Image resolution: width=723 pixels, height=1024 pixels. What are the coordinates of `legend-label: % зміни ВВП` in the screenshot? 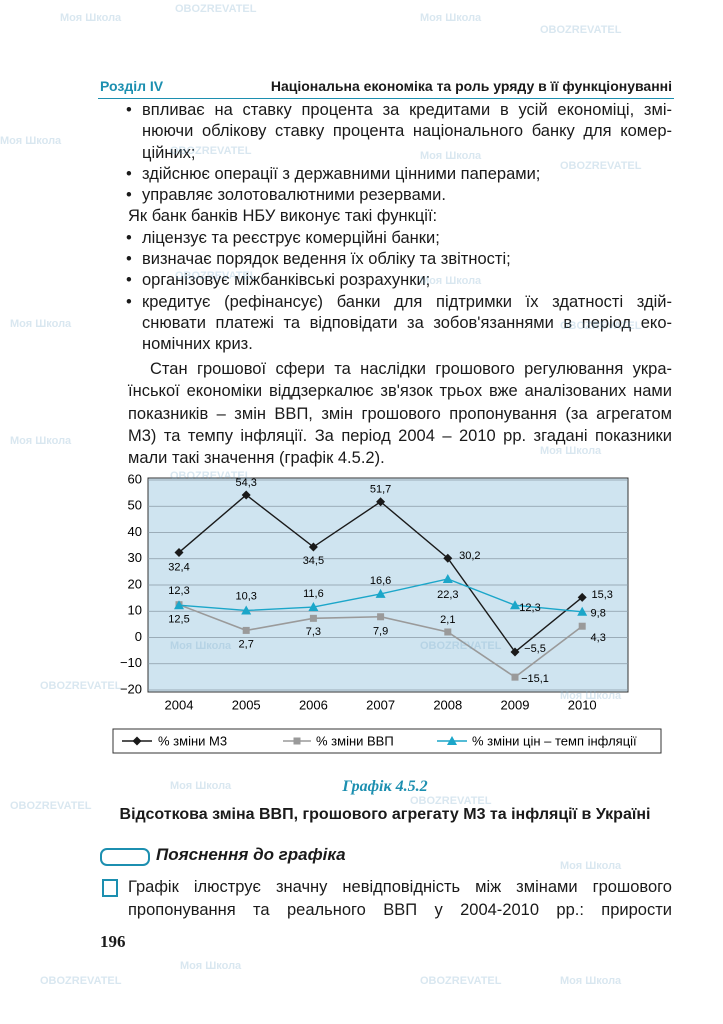 It's located at (355, 740).